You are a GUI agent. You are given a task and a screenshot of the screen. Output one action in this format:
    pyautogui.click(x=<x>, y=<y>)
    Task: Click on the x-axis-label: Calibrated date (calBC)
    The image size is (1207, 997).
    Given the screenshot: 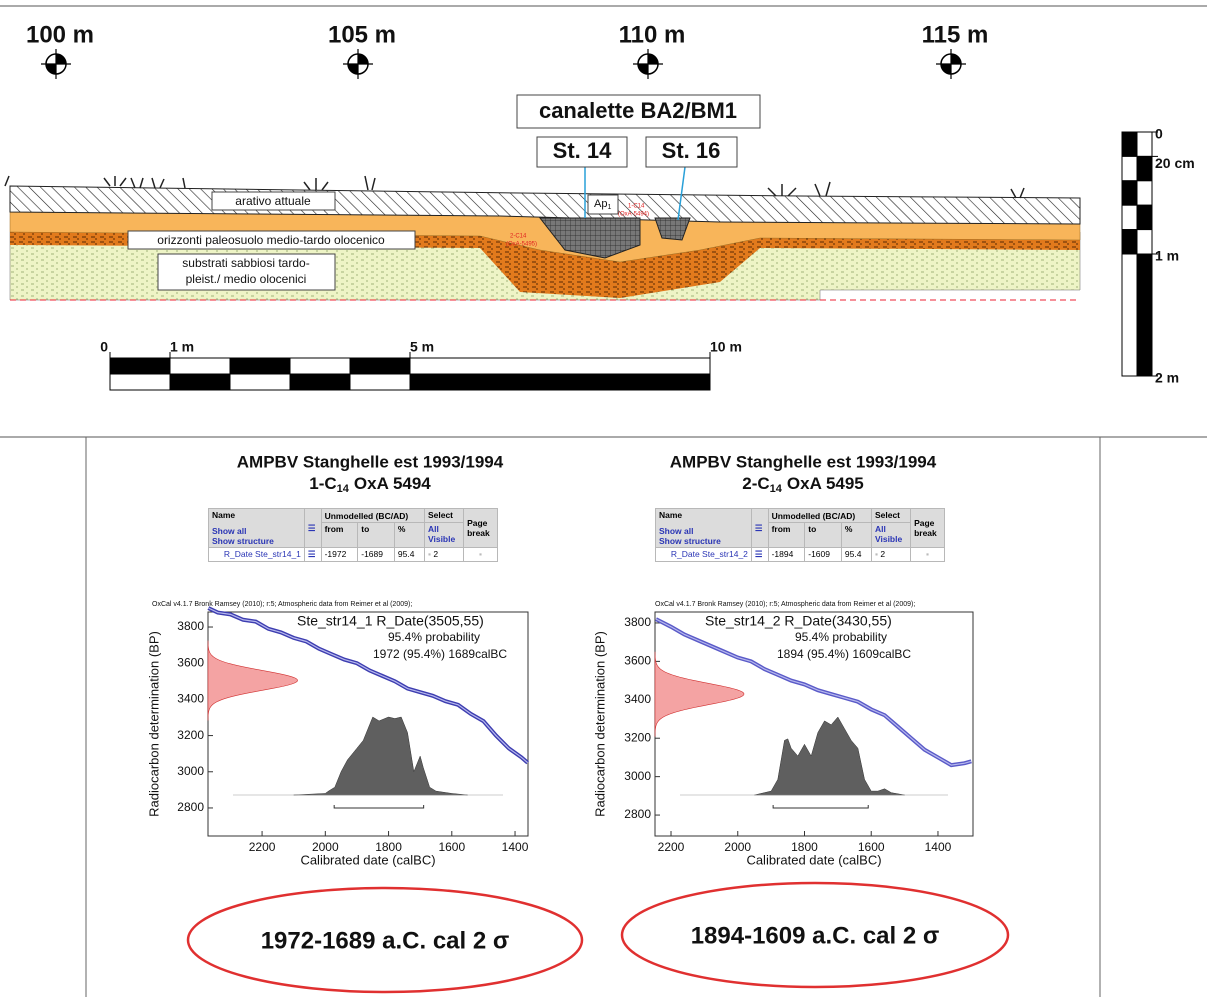 What is the action you would take?
    pyautogui.click(x=813, y=859)
    